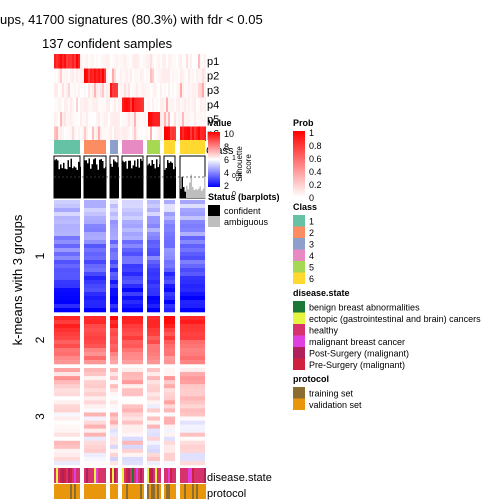  What do you see at coordinates (114, 147) in the screenshot?
I see `class-bar-segment` at bounding box center [114, 147].